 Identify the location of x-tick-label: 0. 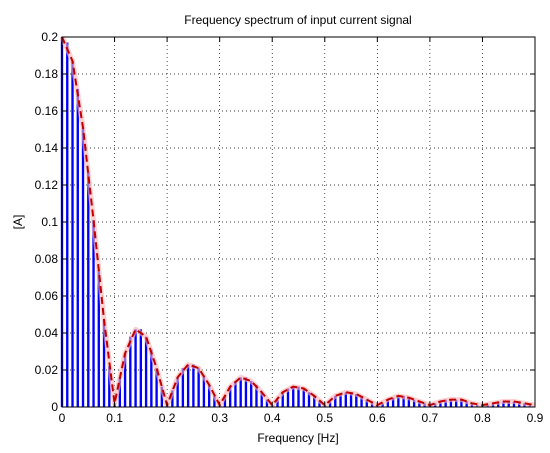
(62, 418).